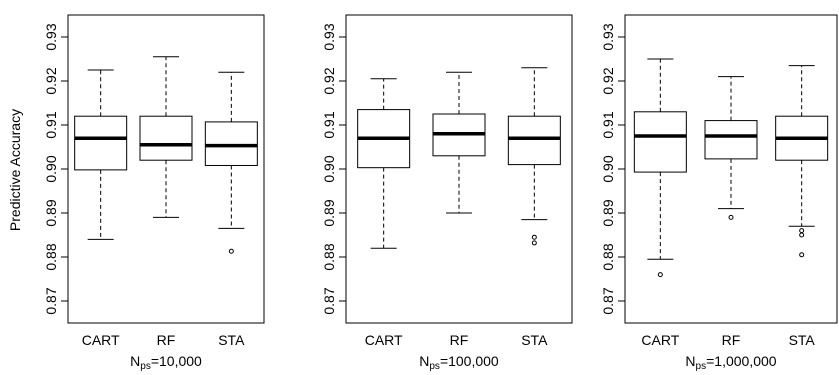 The image size is (839, 375). Describe the element at coordinates (459, 362) in the screenshot. I see `x-axis-label: Nps=100,000` at that location.